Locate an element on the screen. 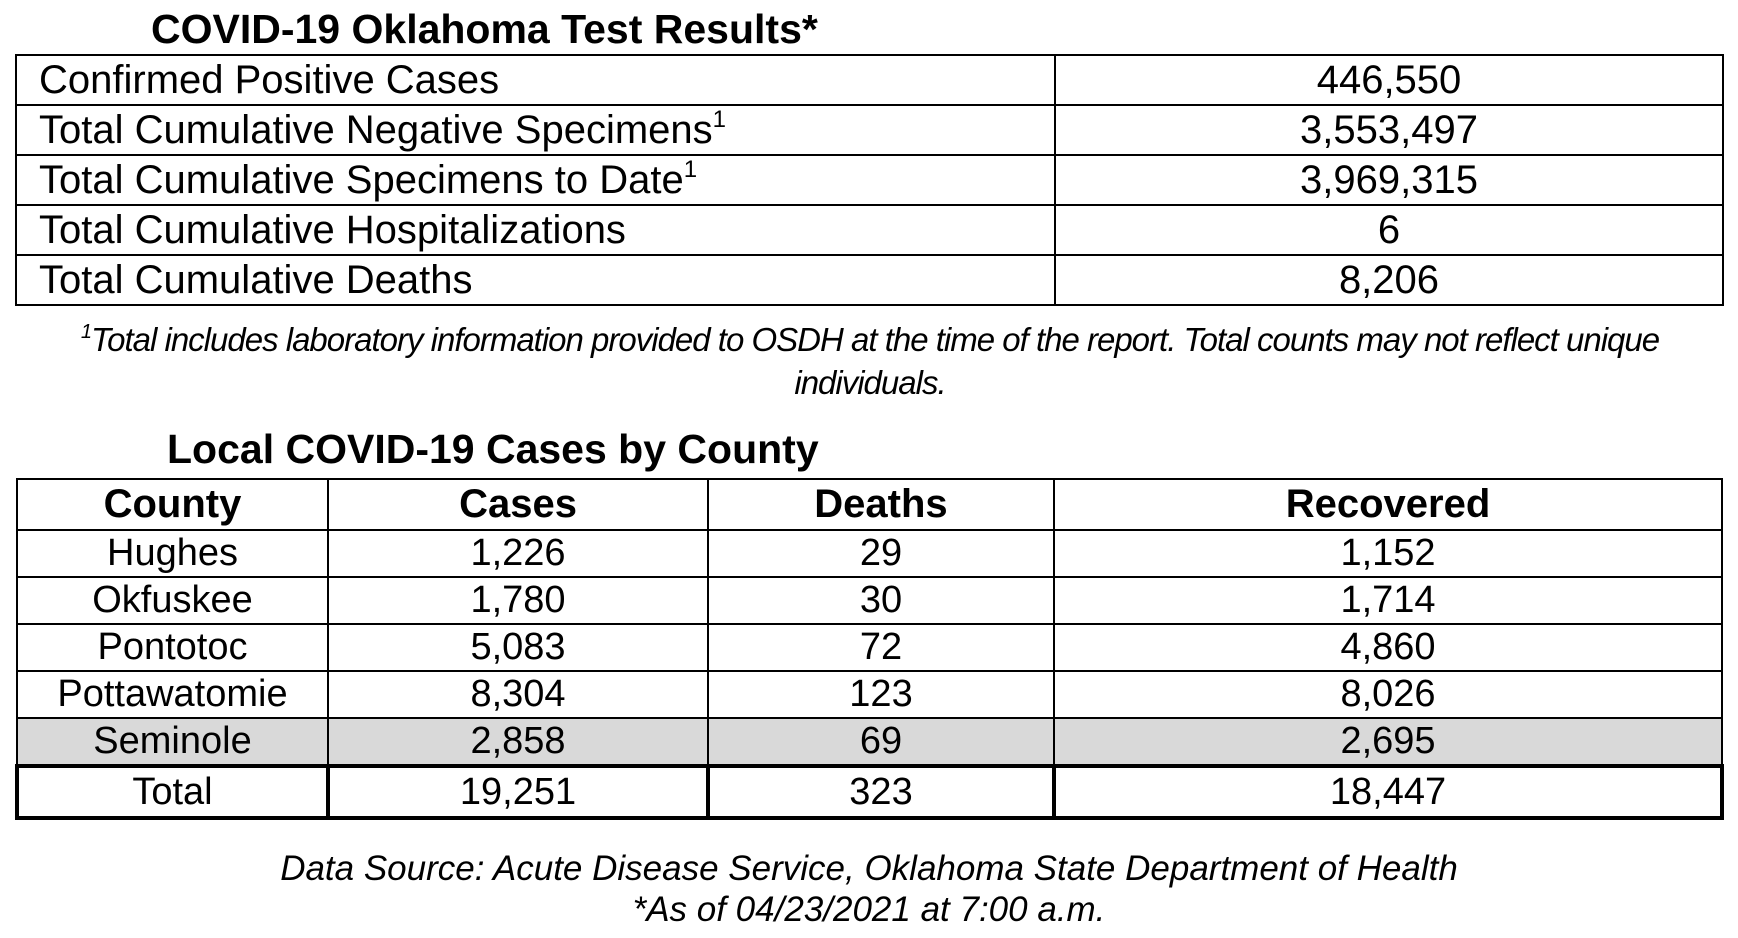 The image size is (1738, 938). row-label: Total Cumulative Deaths is located at coordinates (535, 280).